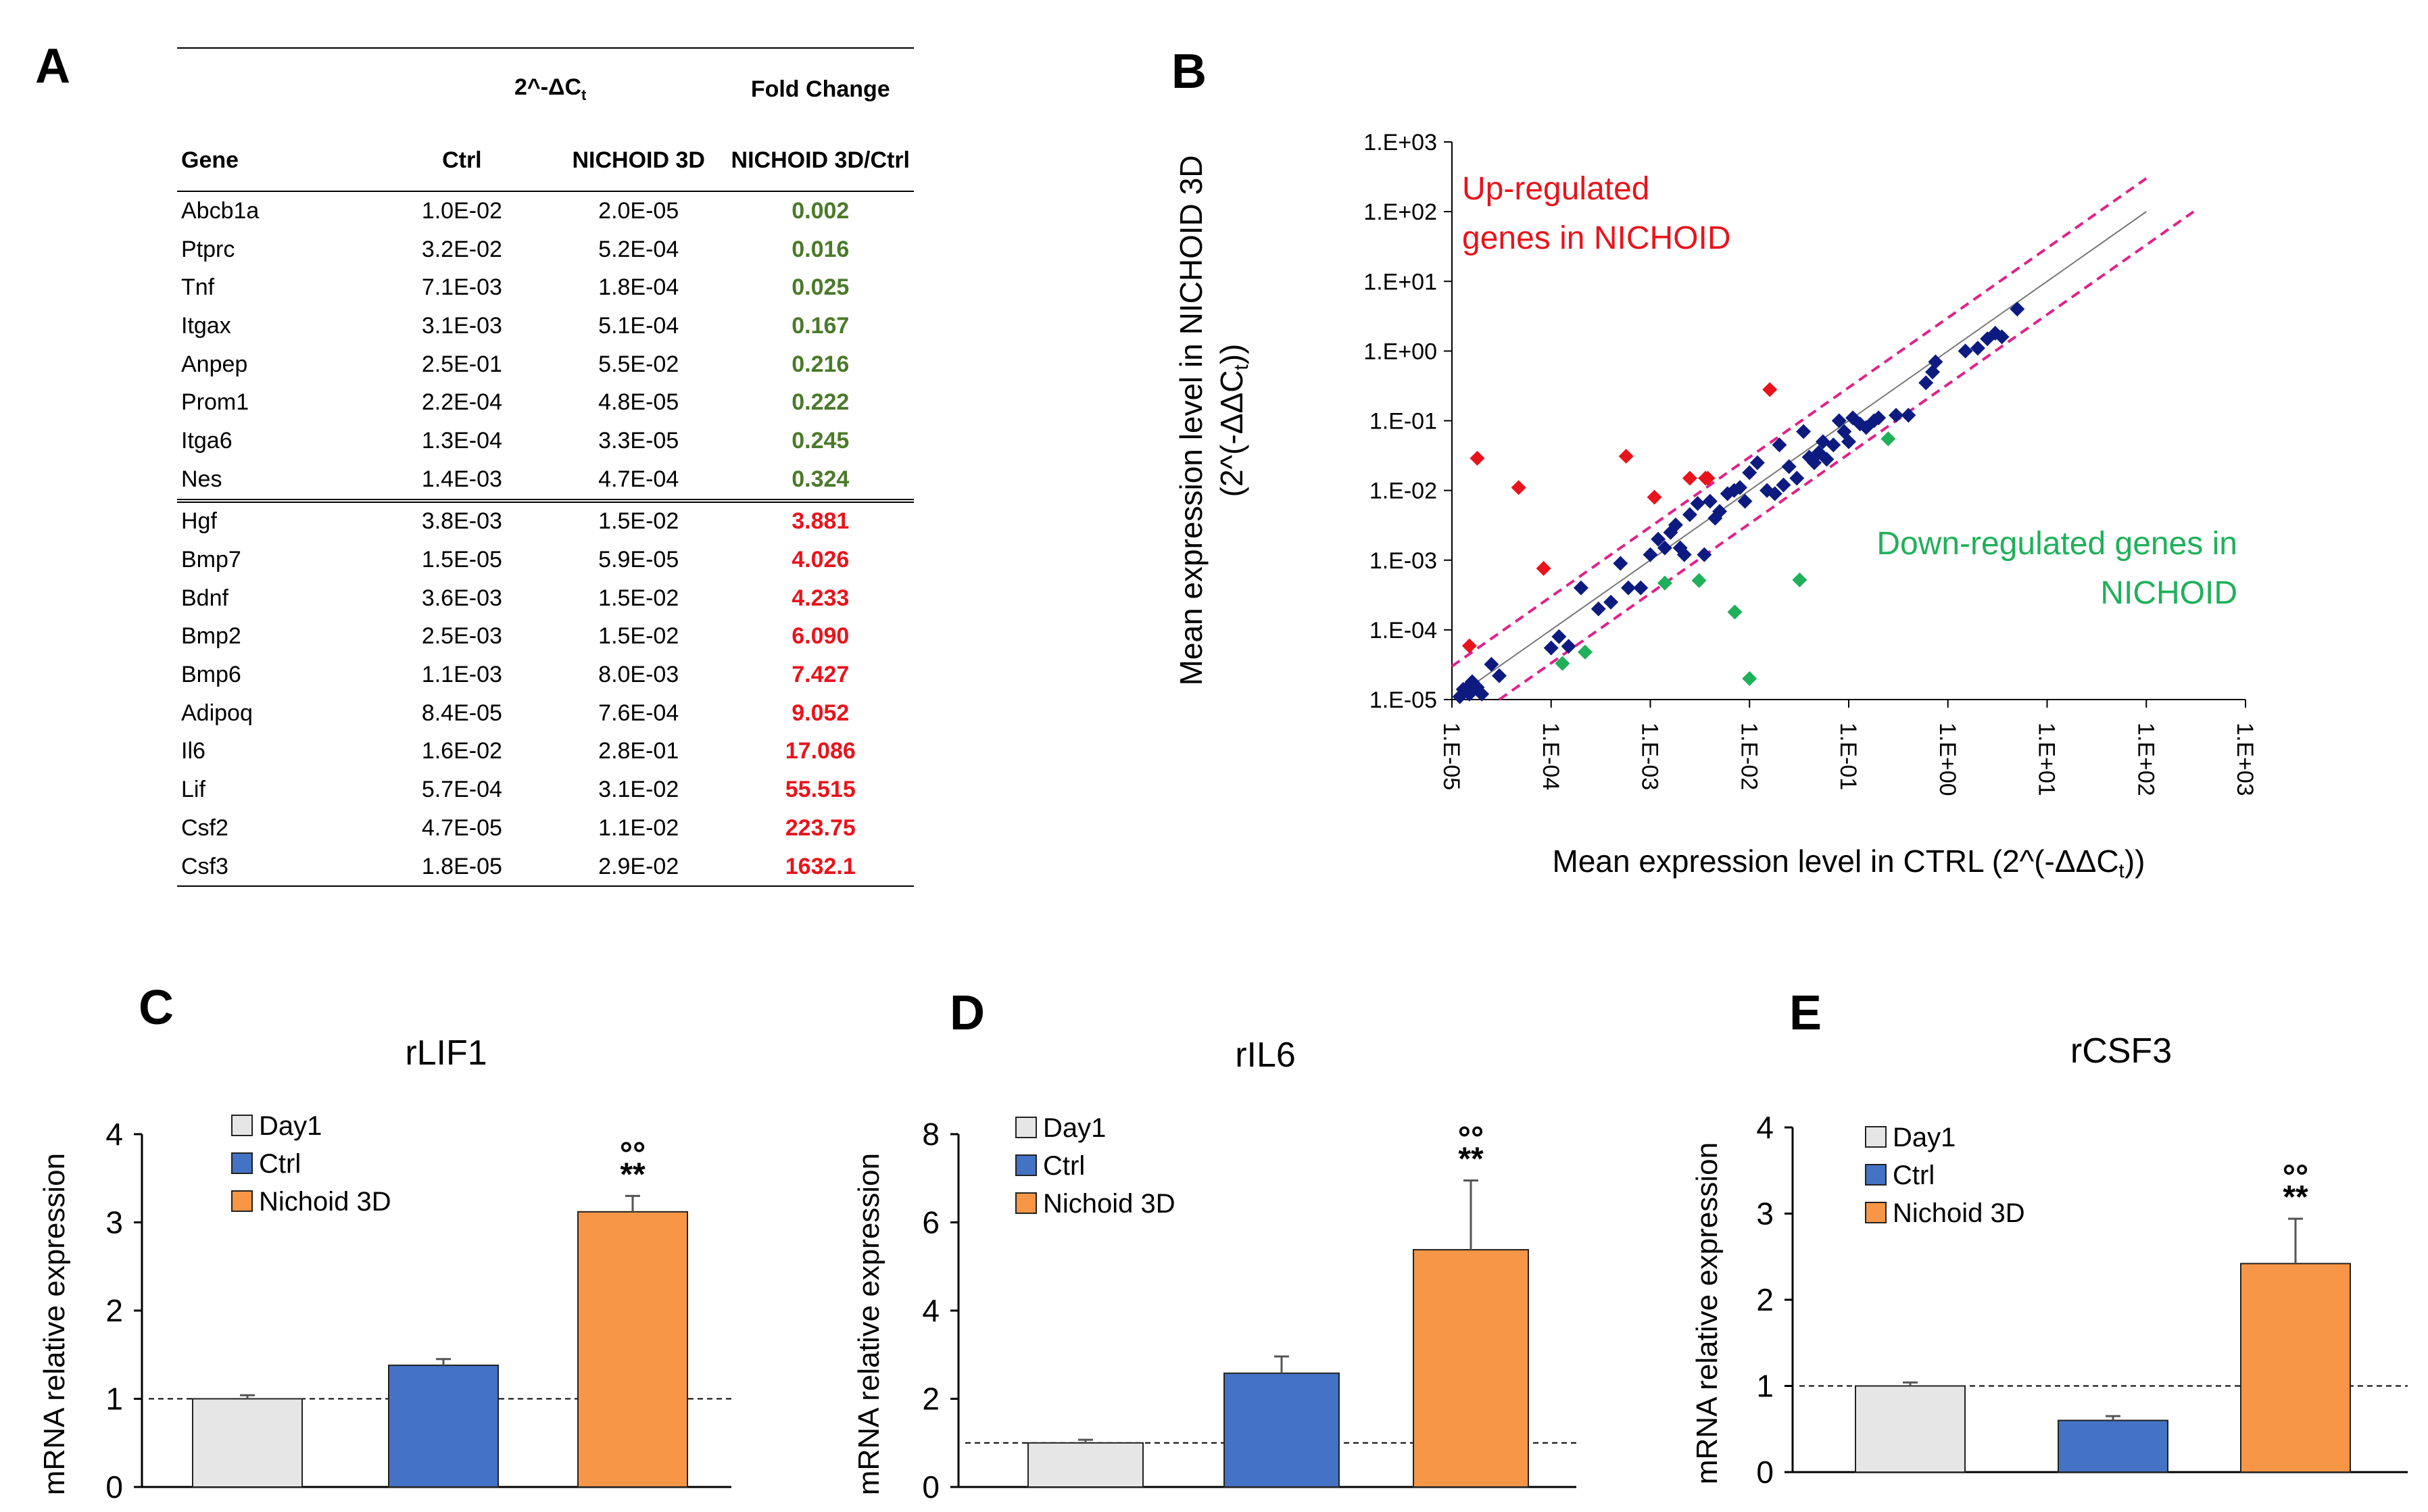  What do you see at coordinates (462, 675) in the screenshot?
I see `cell-ctrl: 1.1E-03` at bounding box center [462, 675].